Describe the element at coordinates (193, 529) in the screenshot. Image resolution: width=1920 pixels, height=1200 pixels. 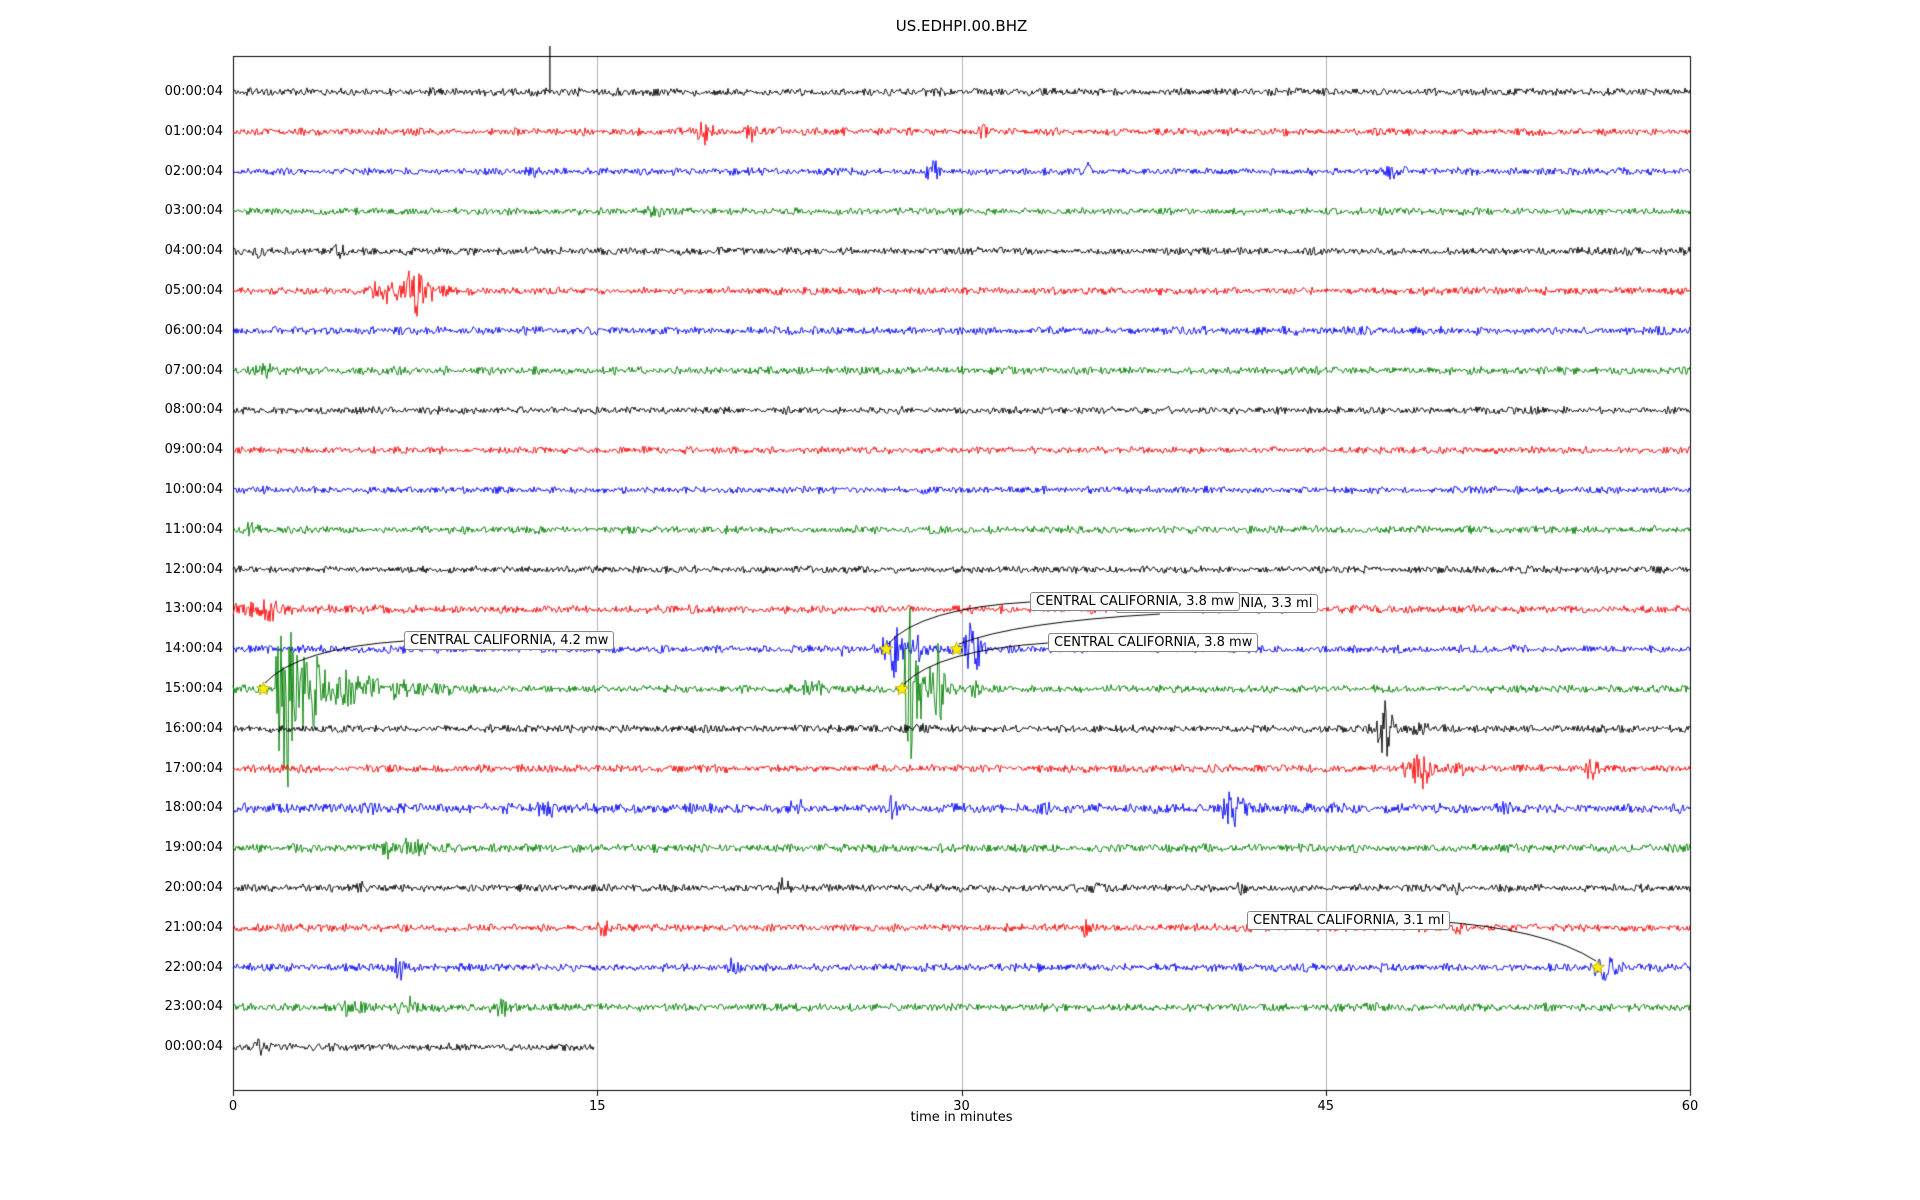
I see `row-label: 11:00:04` at that location.